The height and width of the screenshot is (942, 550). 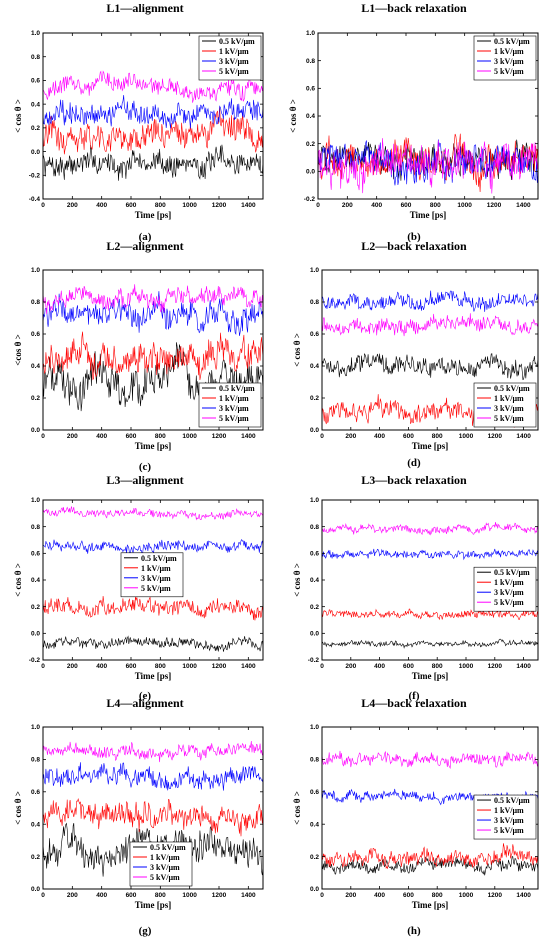 What do you see at coordinates (145, 237) in the screenshot?
I see `panel-label: (a)` at bounding box center [145, 237].